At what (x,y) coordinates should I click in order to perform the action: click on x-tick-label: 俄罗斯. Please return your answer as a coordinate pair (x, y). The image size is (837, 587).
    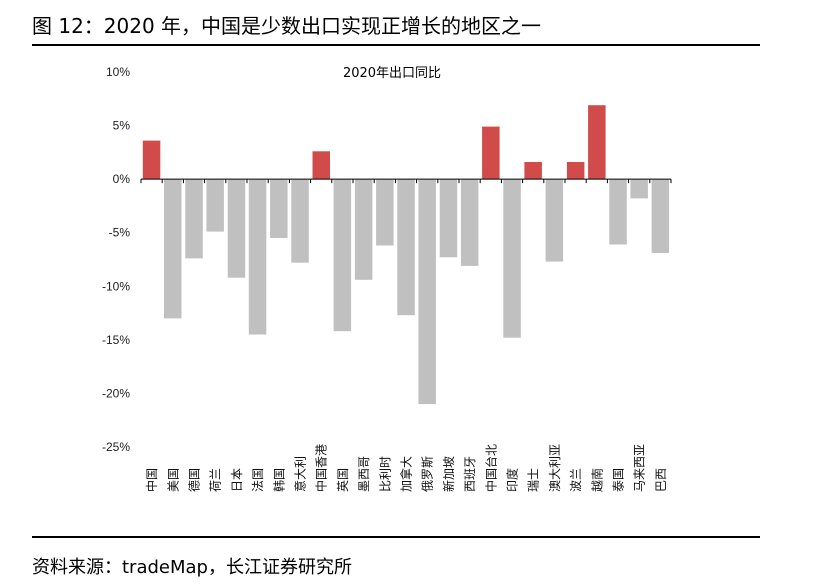
    Looking at the image, I should click on (428, 474).